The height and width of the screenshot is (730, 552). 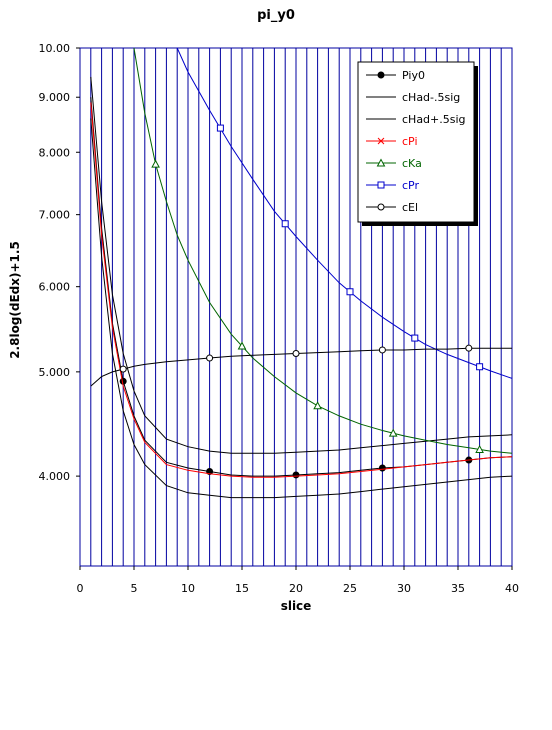 I want to click on legend-box, so click(x=416, y=142).